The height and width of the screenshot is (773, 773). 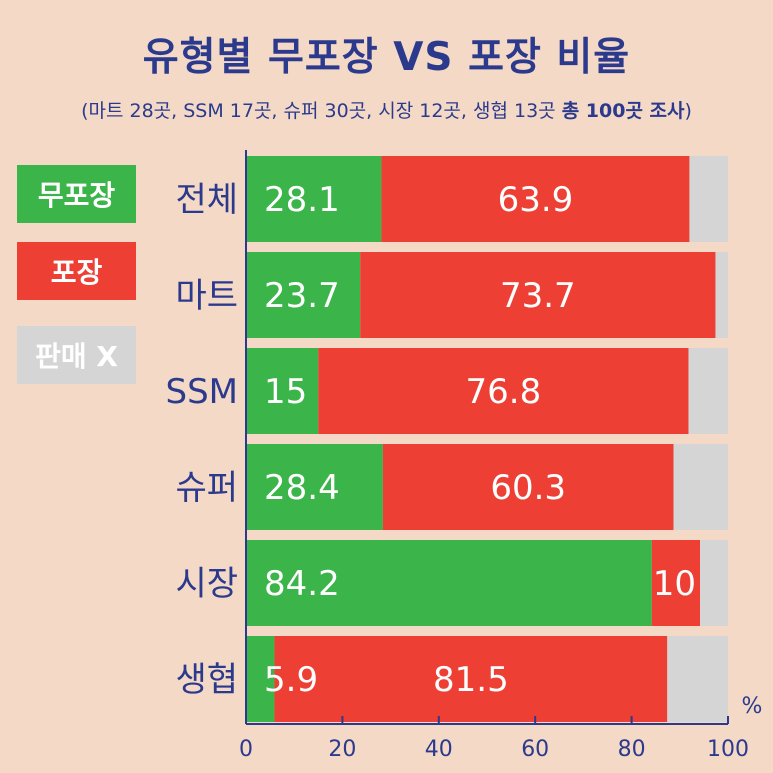 I want to click on x-tick-label-3: 60, so click(x=535, y=749).